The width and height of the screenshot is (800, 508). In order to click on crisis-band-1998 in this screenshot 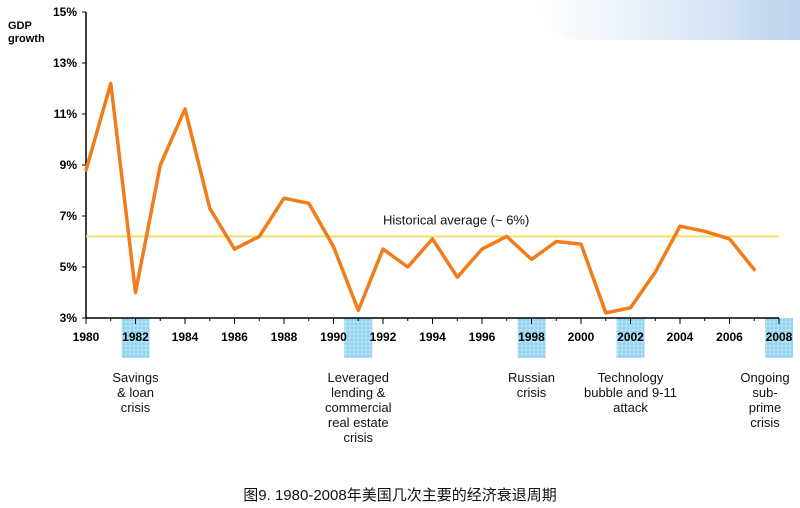, I will do `click(531, 338)`.